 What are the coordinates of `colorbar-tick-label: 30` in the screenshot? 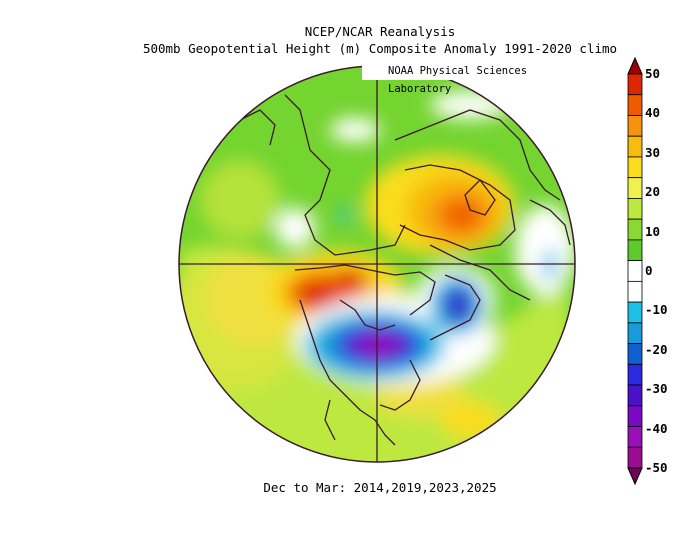 It's located at (653, 152).